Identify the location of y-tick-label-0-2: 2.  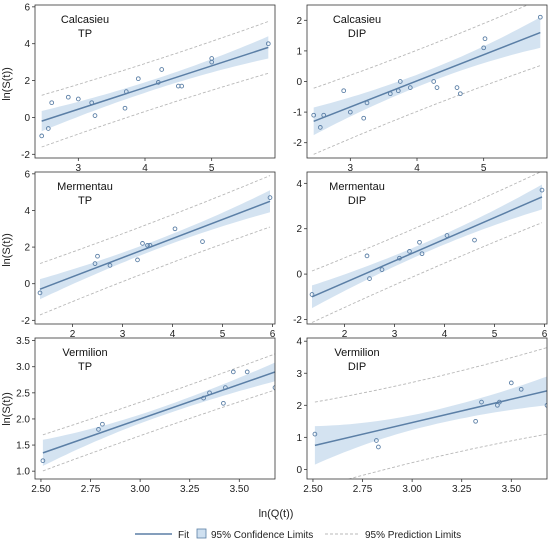
(27, 81).